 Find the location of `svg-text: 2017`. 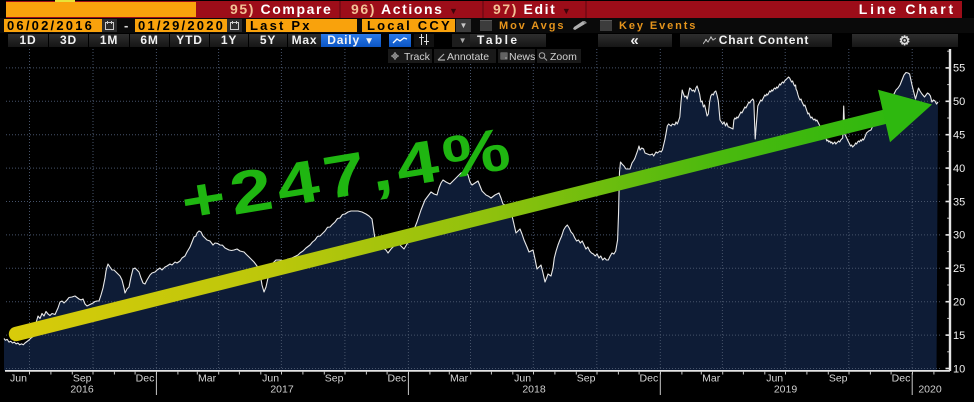

svg-text: 2017 is located at coordinates (282, 390).